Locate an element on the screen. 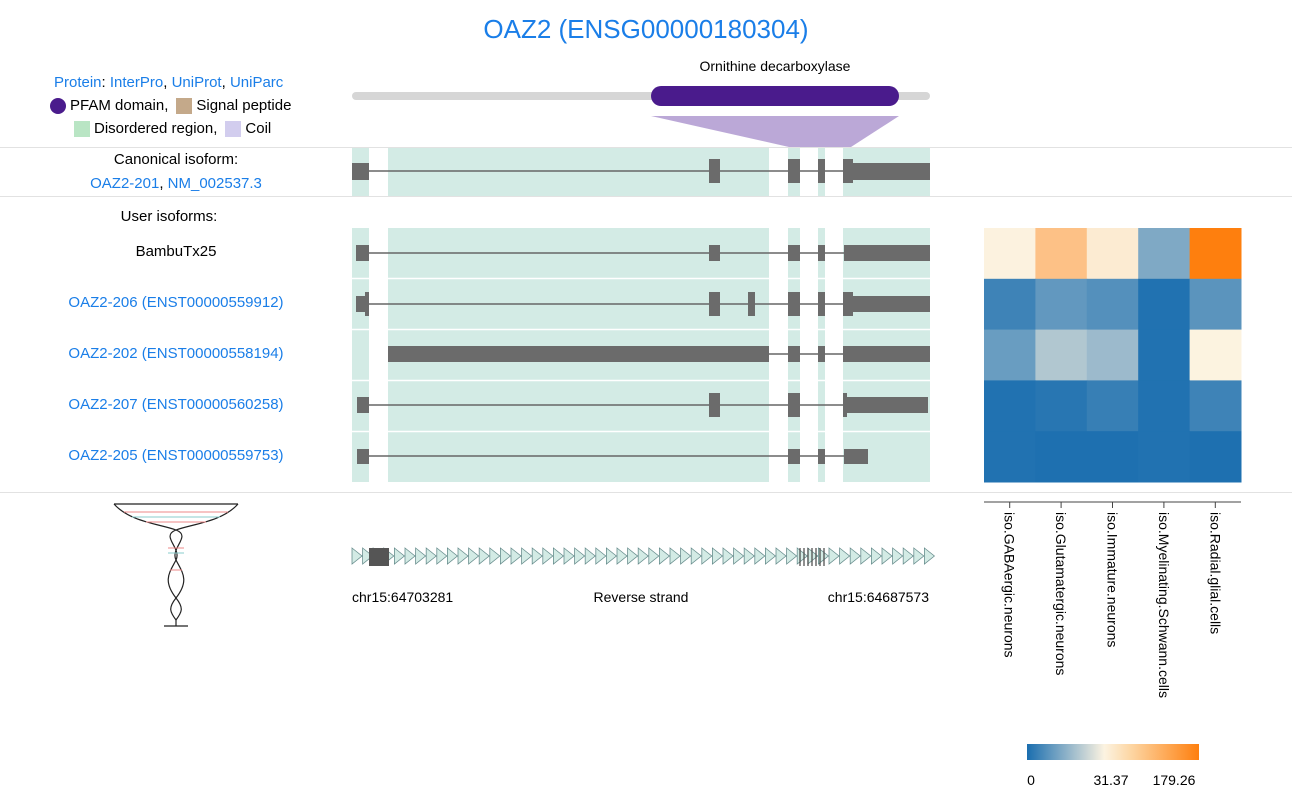 This screenshot has width=1292, height=805. isoform-label-bambutx25: BambuTx25 is located at coordinates (176, 251).